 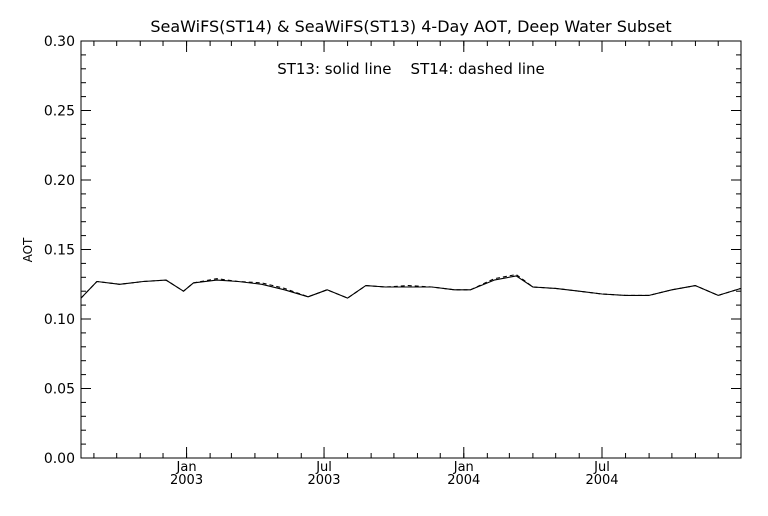 What do you see at coordinates (59, 251) in the screenshot?
I see `y-tick-label: 0.15` at bounding box center [59, 251].